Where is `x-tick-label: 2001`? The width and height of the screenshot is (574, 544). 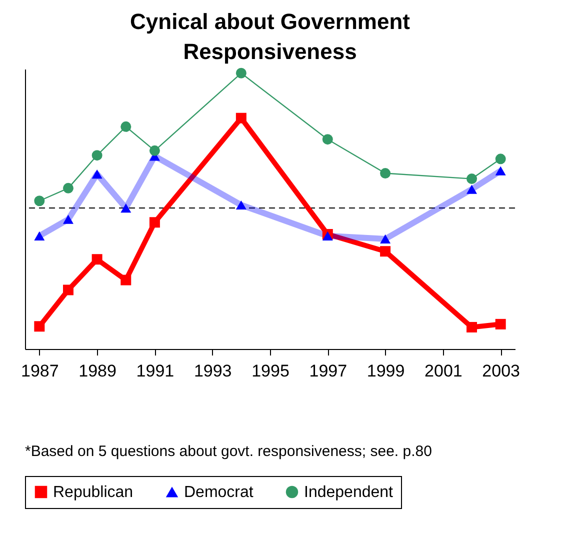
x-tick-label: 2001 is located at coordinates (443, 371).